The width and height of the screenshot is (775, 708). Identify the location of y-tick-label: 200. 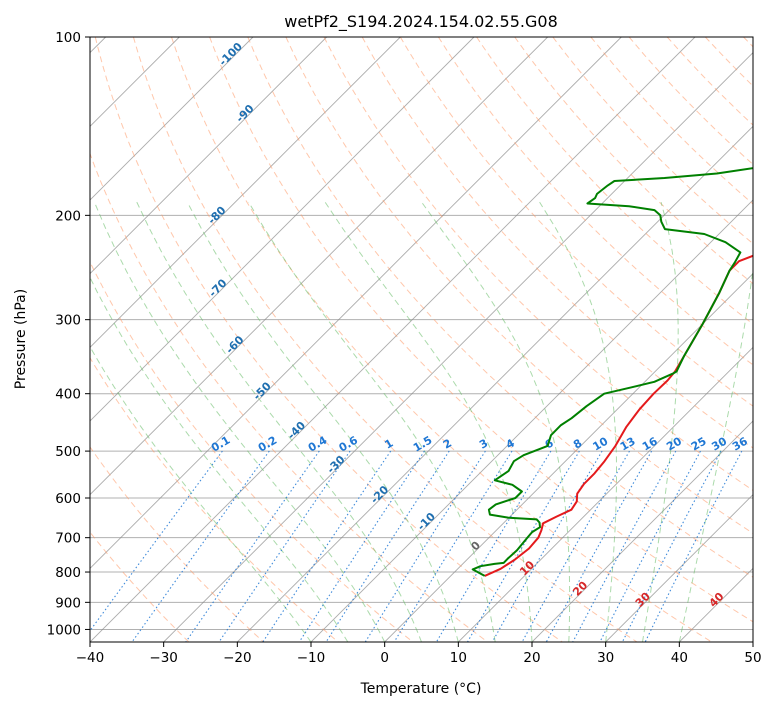
(68, 216).